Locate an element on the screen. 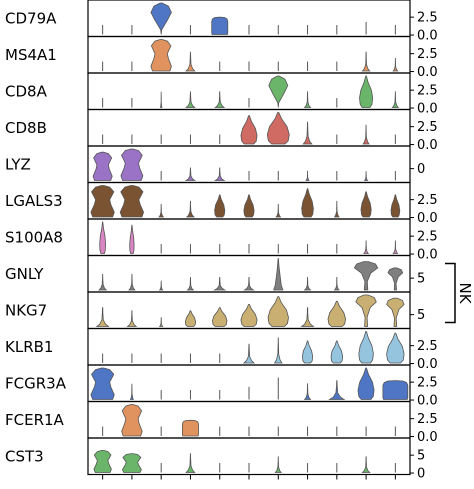 The height and width of the screenshot is (489, 474). ytick-label-cst3: 5 is located at coordinates (421, 456).